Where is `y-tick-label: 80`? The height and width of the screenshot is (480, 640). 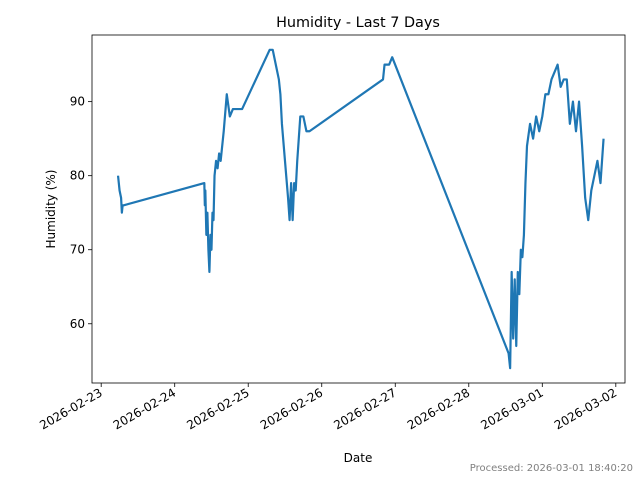 y-tick-label: 80 is located at coordinates (77, 176).